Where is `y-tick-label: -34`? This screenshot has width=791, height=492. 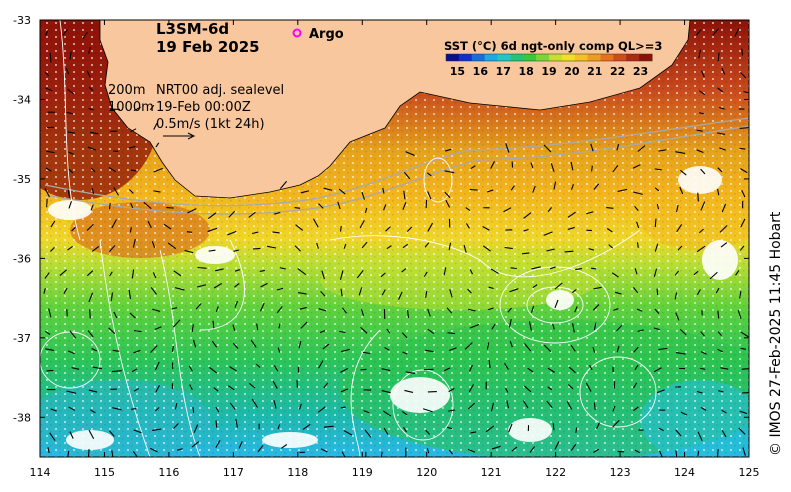
y-tick-label: -34 is located at coordinates (22, 99).